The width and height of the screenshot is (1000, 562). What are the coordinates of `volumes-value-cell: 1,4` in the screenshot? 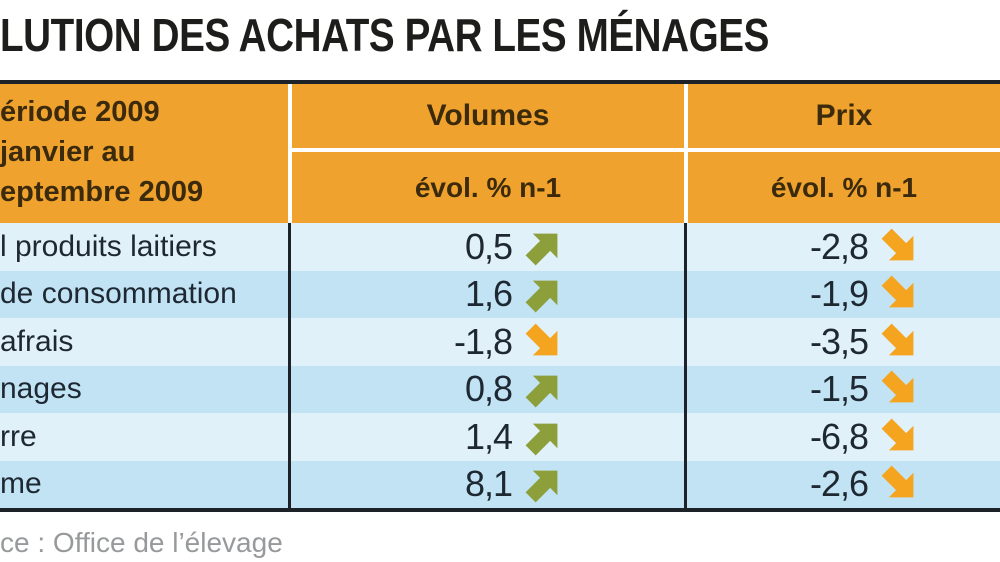 It's located at (486, 437).